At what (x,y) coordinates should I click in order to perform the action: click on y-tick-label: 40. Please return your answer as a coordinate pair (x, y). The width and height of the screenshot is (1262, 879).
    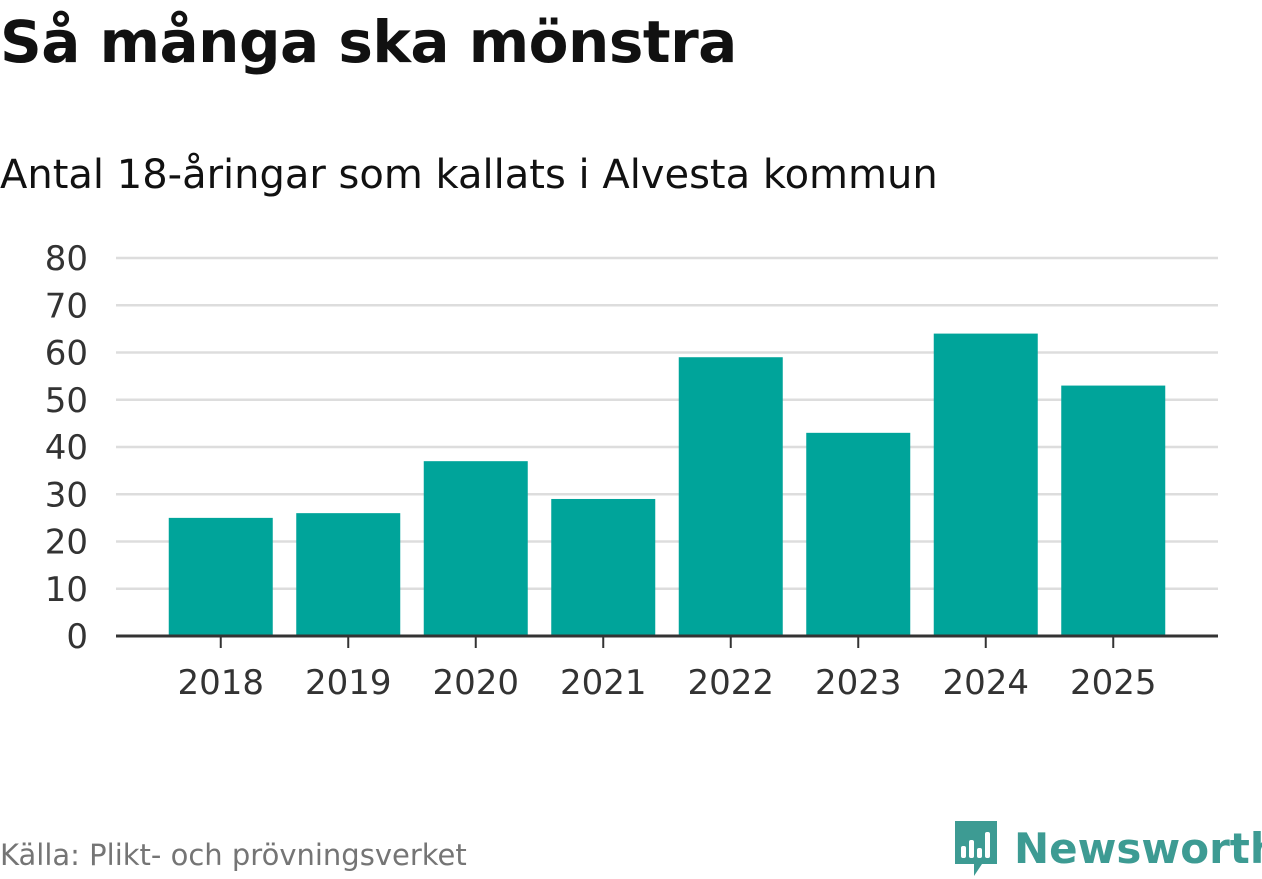
    Looking at the image, I should click on (66, 448).